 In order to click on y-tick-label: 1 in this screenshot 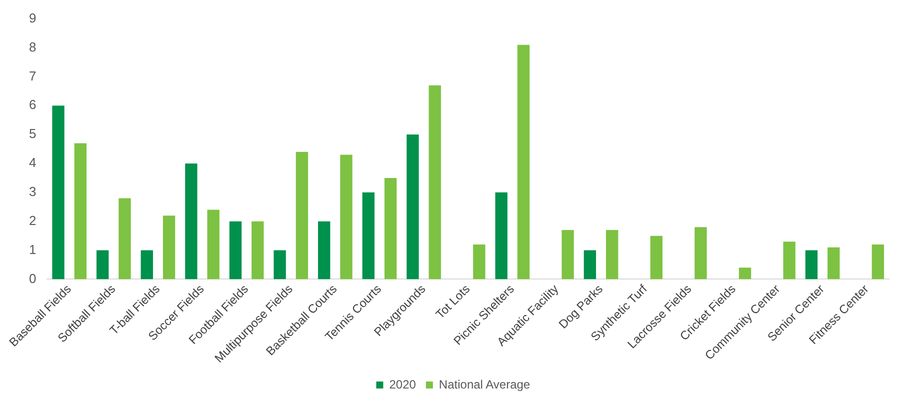, I will do `click(32, 249)`.